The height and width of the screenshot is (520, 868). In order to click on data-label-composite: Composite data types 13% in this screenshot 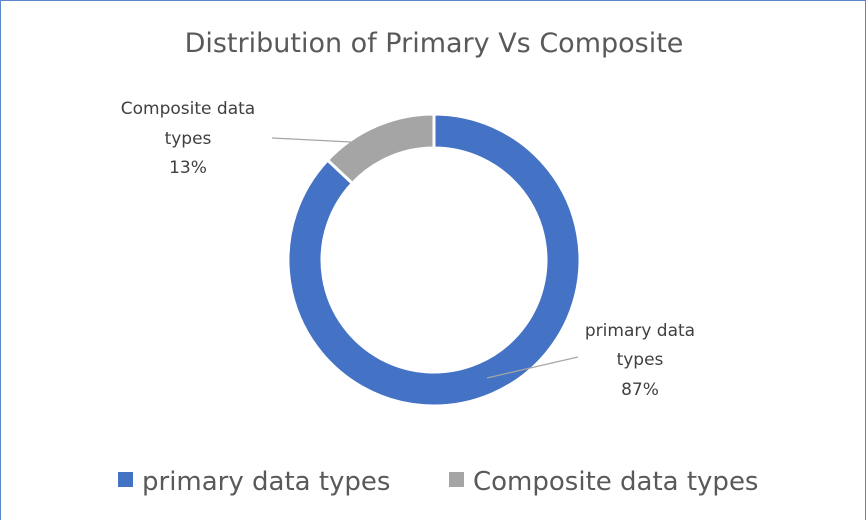, I will do `click(188, 138)`.